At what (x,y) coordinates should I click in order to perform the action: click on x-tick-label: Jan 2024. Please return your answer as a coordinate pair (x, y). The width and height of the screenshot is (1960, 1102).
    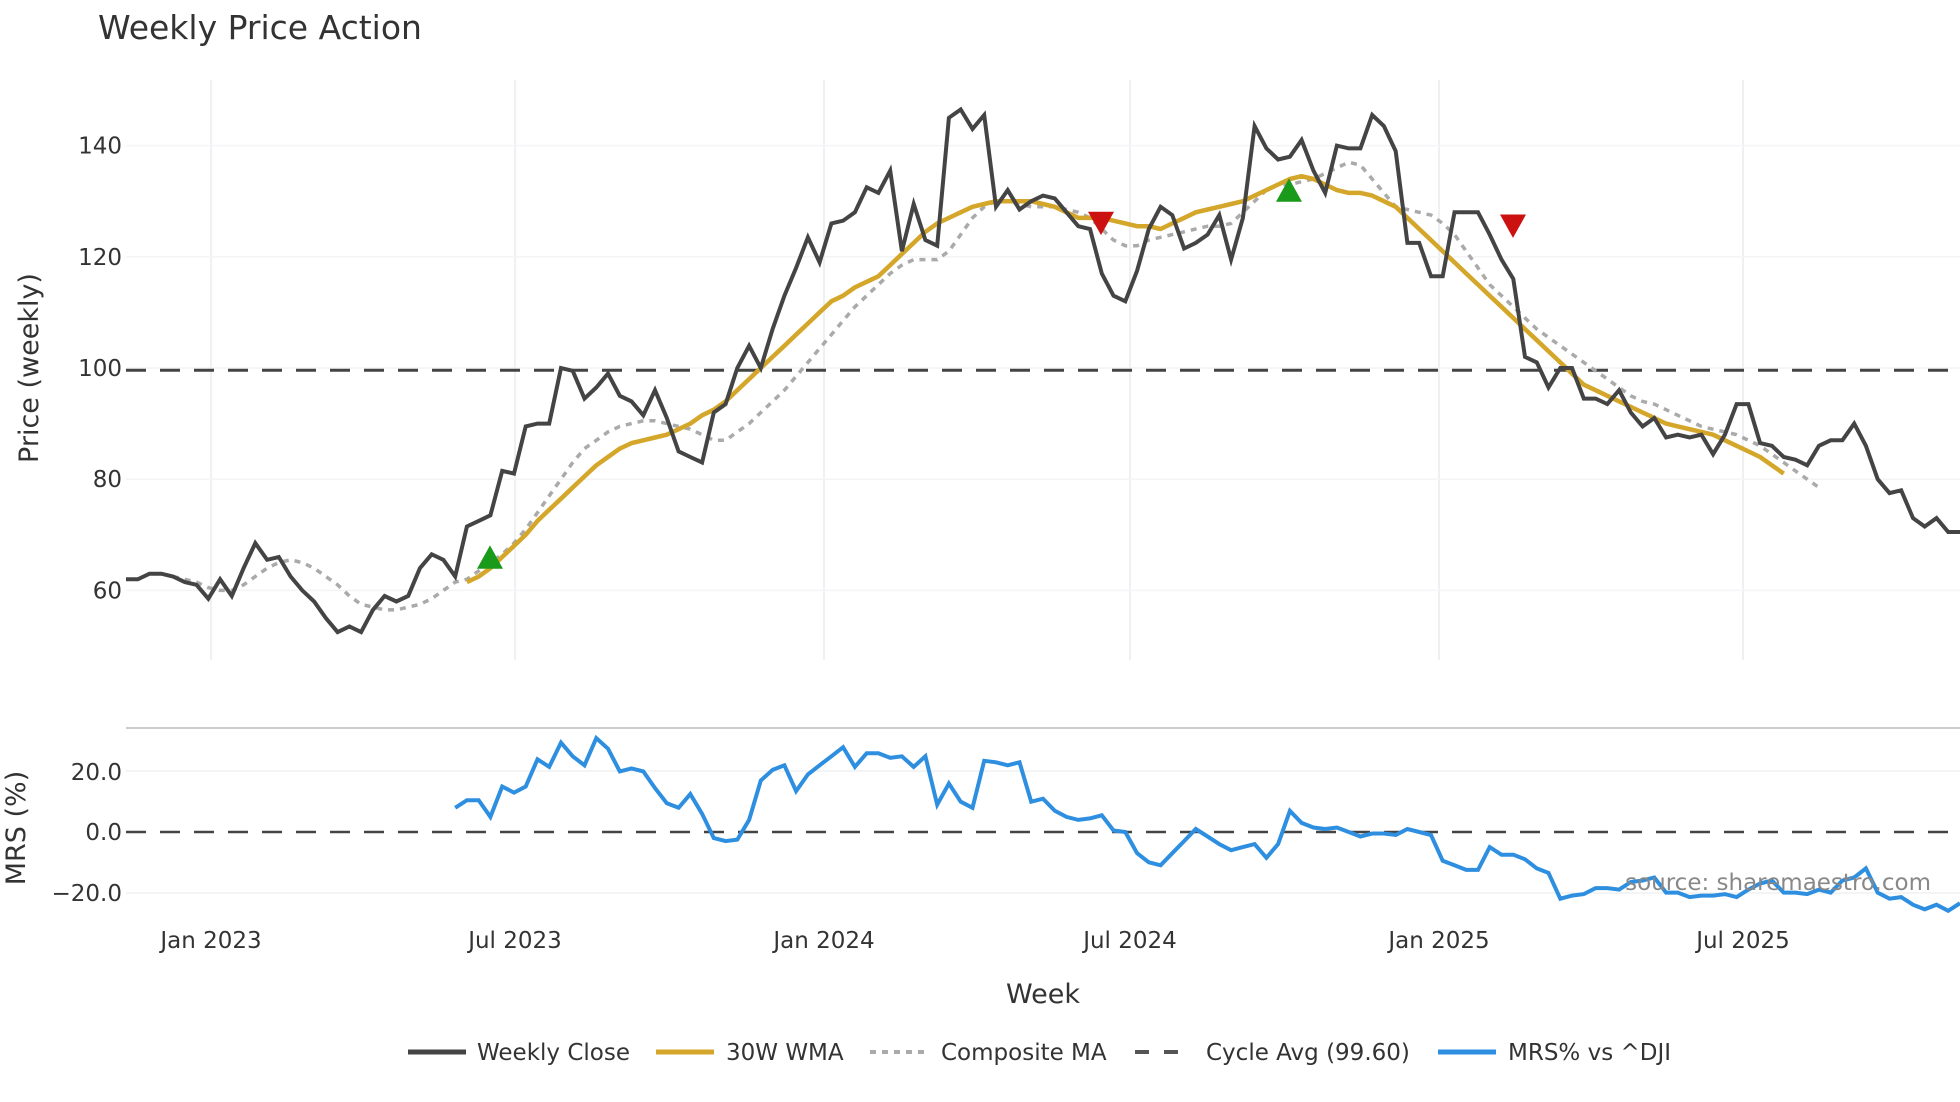
    Looking at the image, I should click on (822, 941).